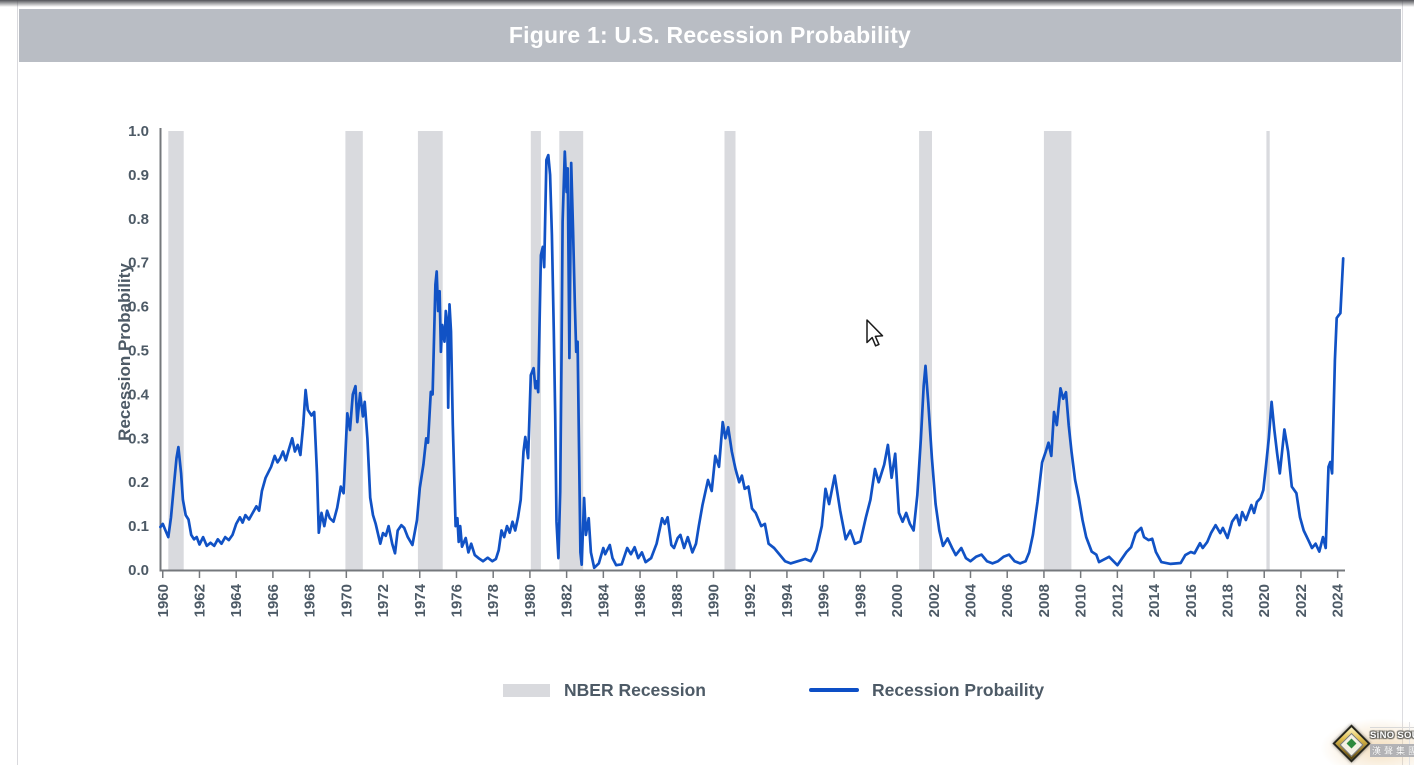  I want to click on x-tick-label: 2004, so click(971, 600).